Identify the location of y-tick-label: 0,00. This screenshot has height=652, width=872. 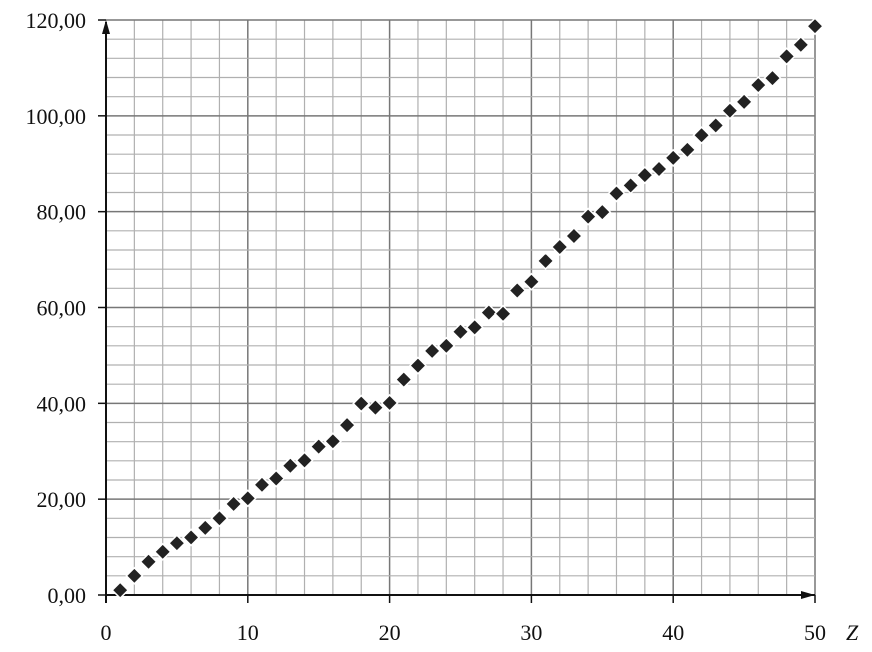
(67, 595).